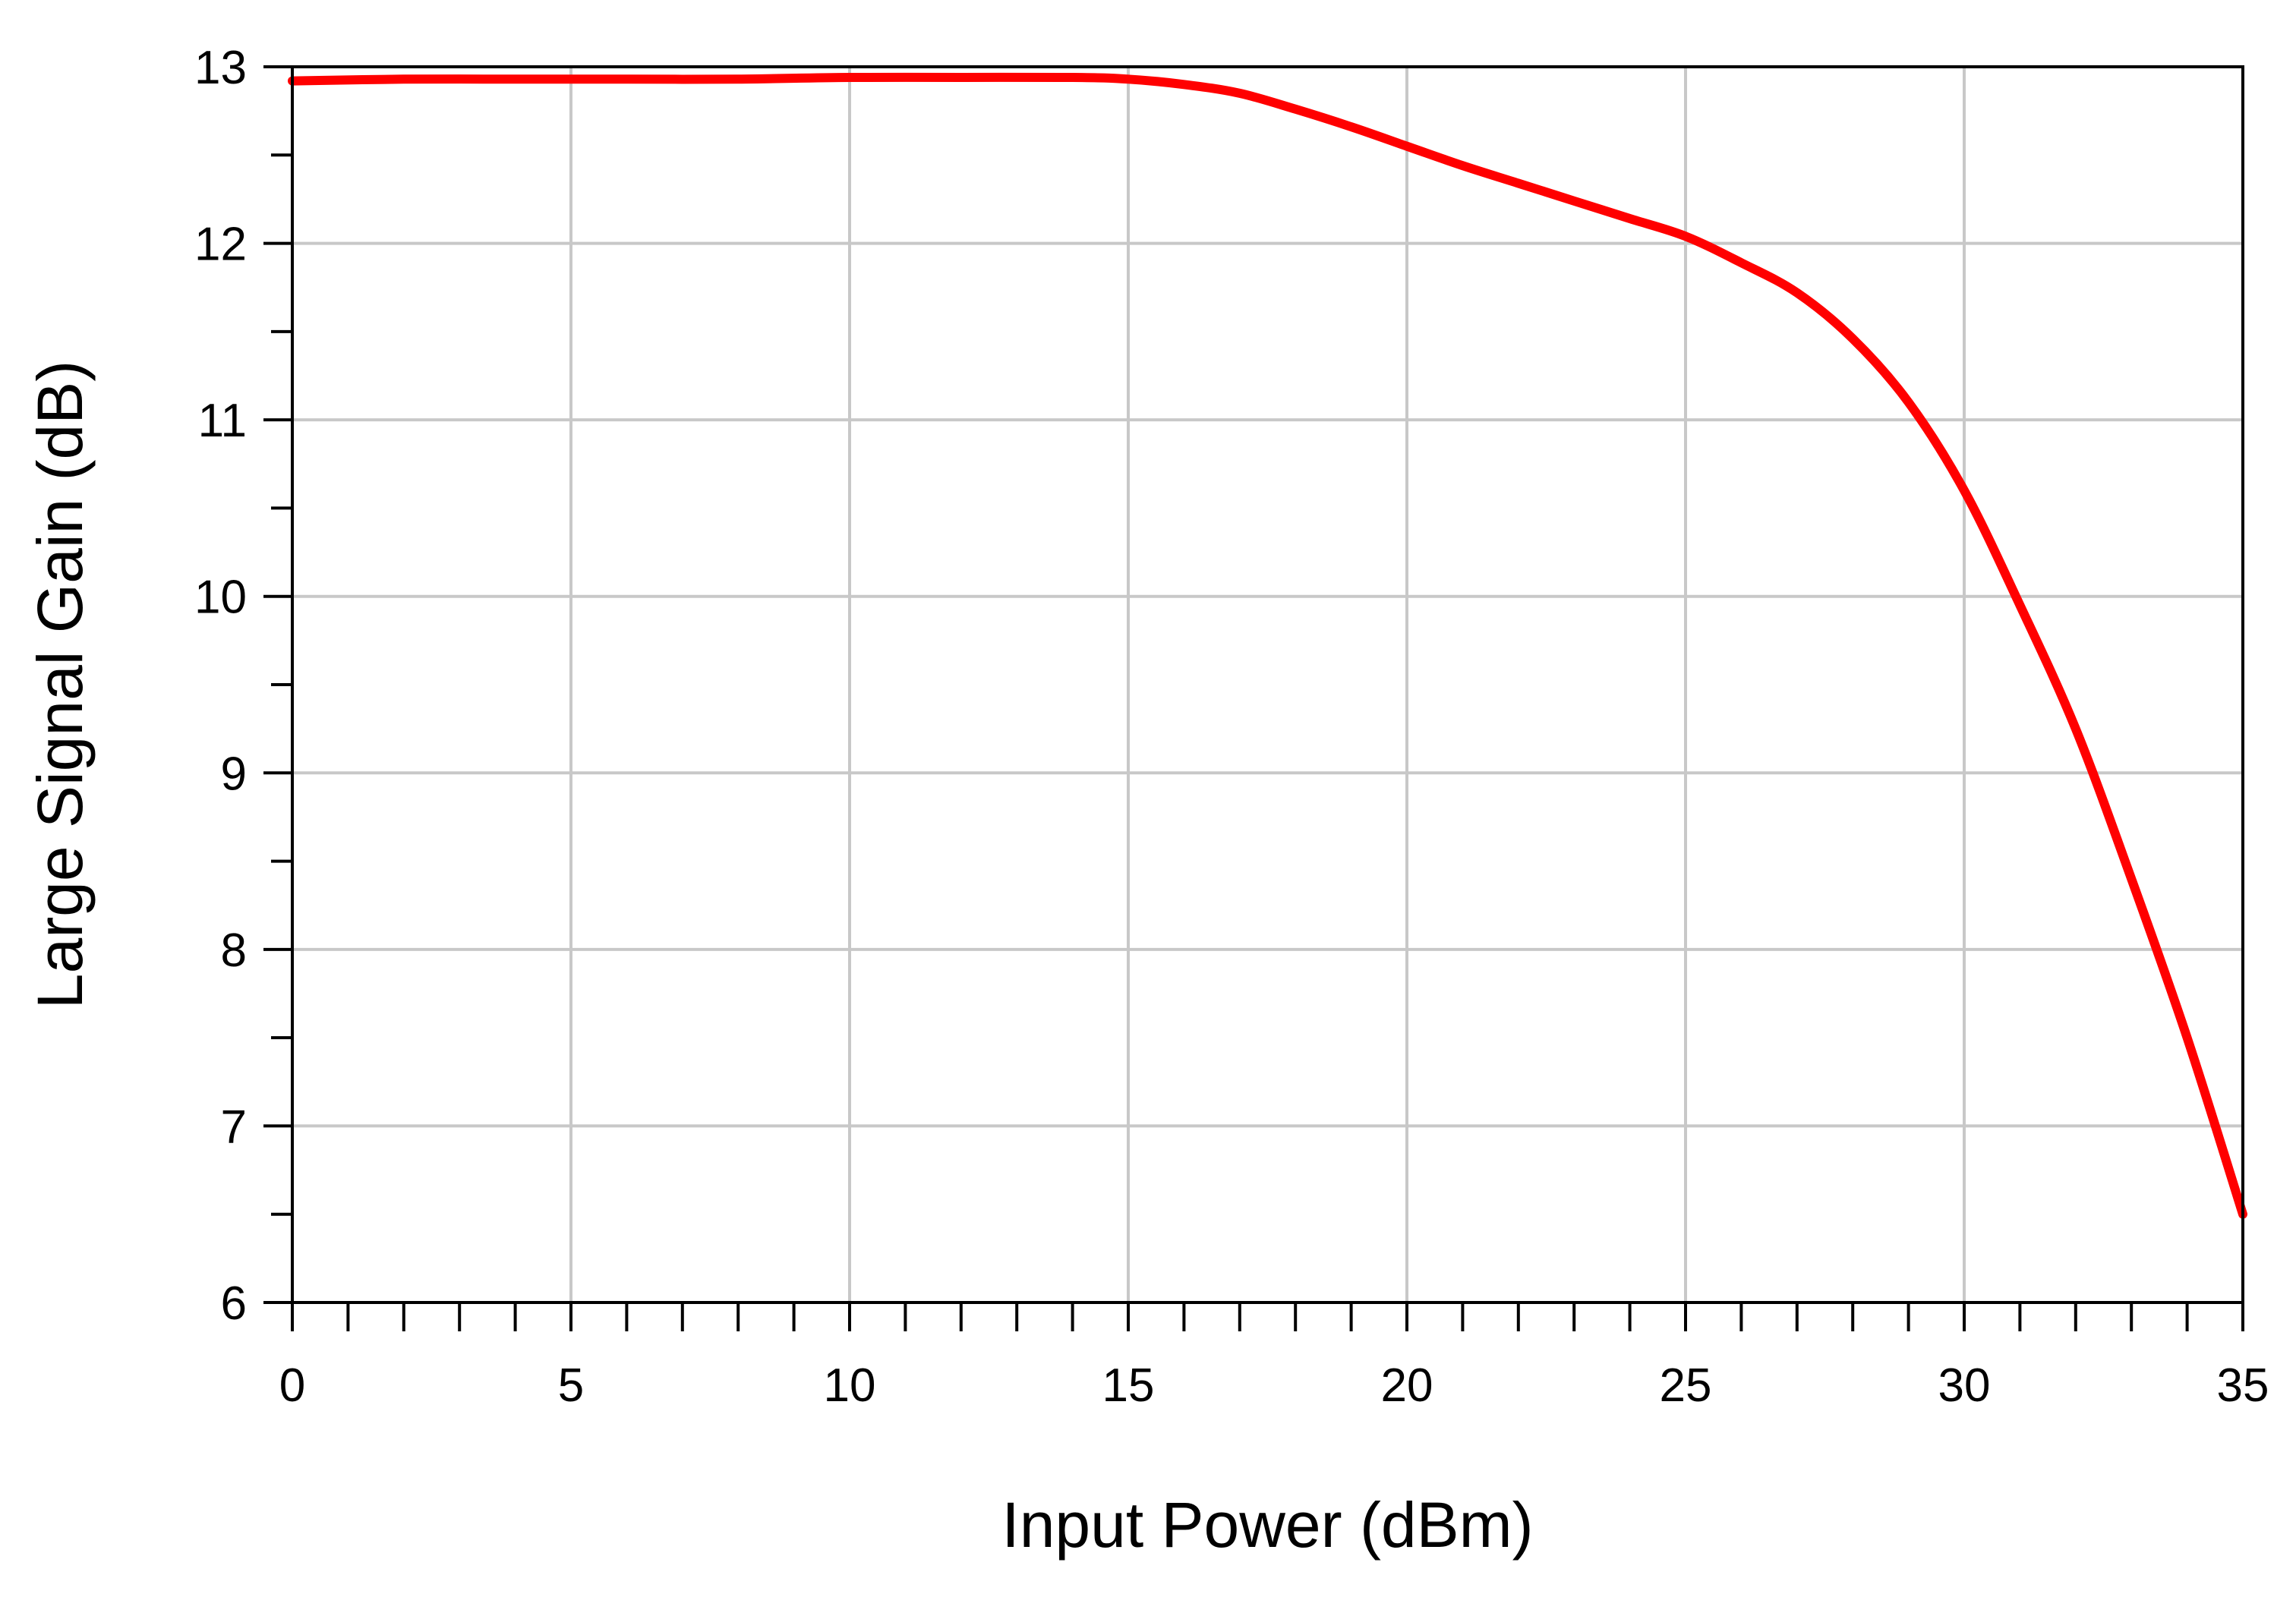 Image resolution: width=2296 pixels, height=1597 pixels. I want to click on y-tick-label: 13, so click(221, 68).